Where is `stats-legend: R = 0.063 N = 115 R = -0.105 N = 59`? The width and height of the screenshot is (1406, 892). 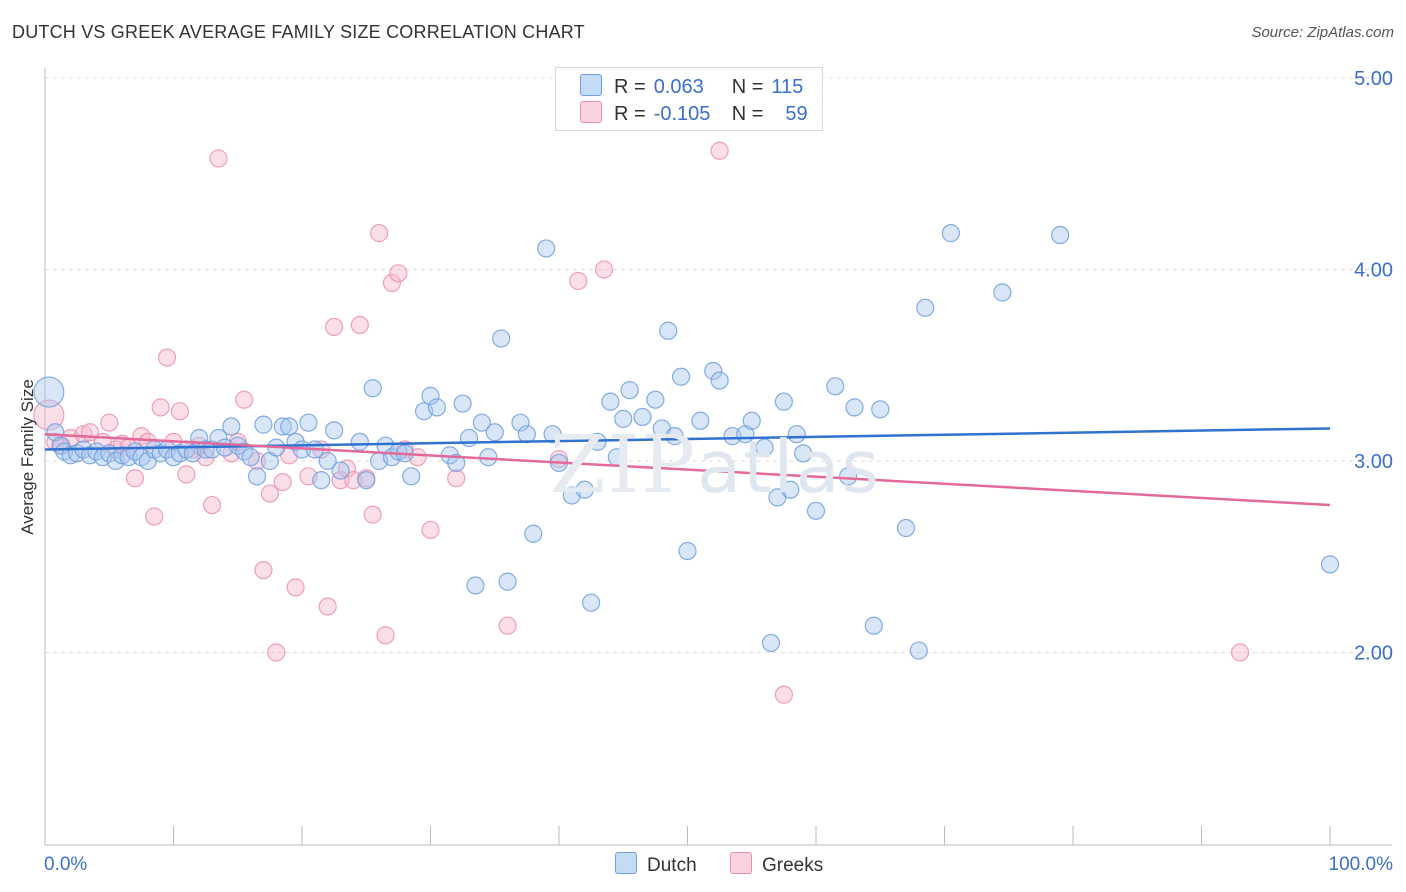
stats-legend: R = 0.063 N = 115 R = -0.105 N = 59 is located at coordinates (689, 99).